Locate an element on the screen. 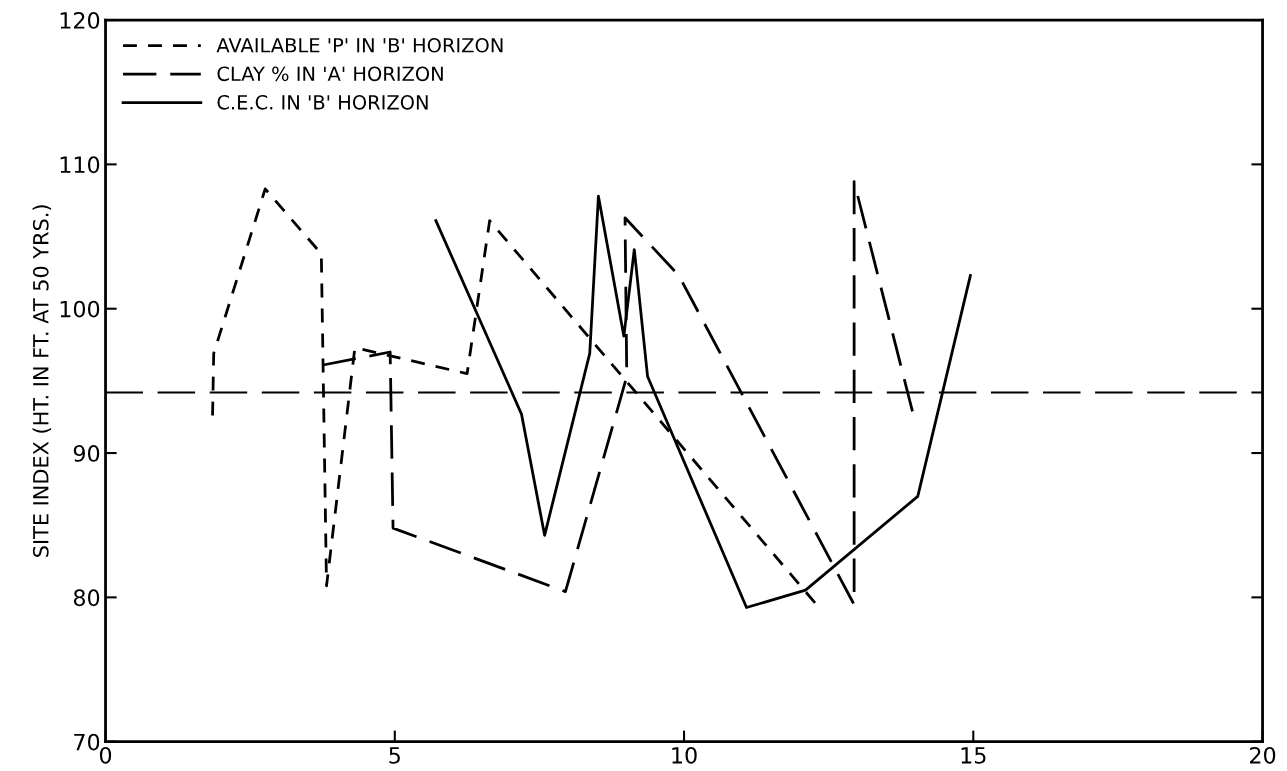 The width and height of the screenshot is (1287, 771). legend-label: C.E.C. IN 'B' HORIZON is located at coordinates (322, 102).